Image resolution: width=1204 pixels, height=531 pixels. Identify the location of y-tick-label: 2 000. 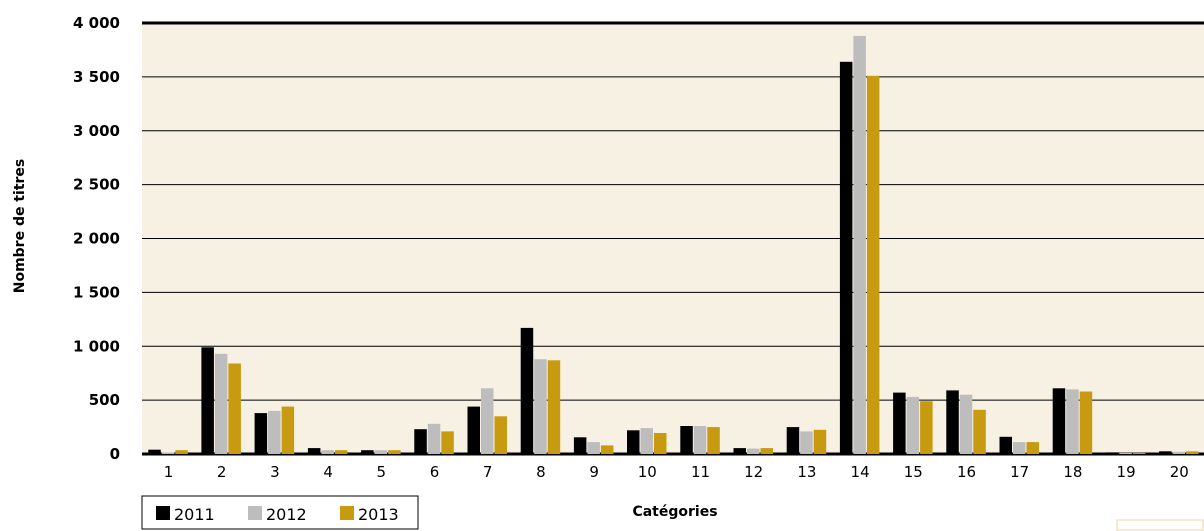
(96, 239).